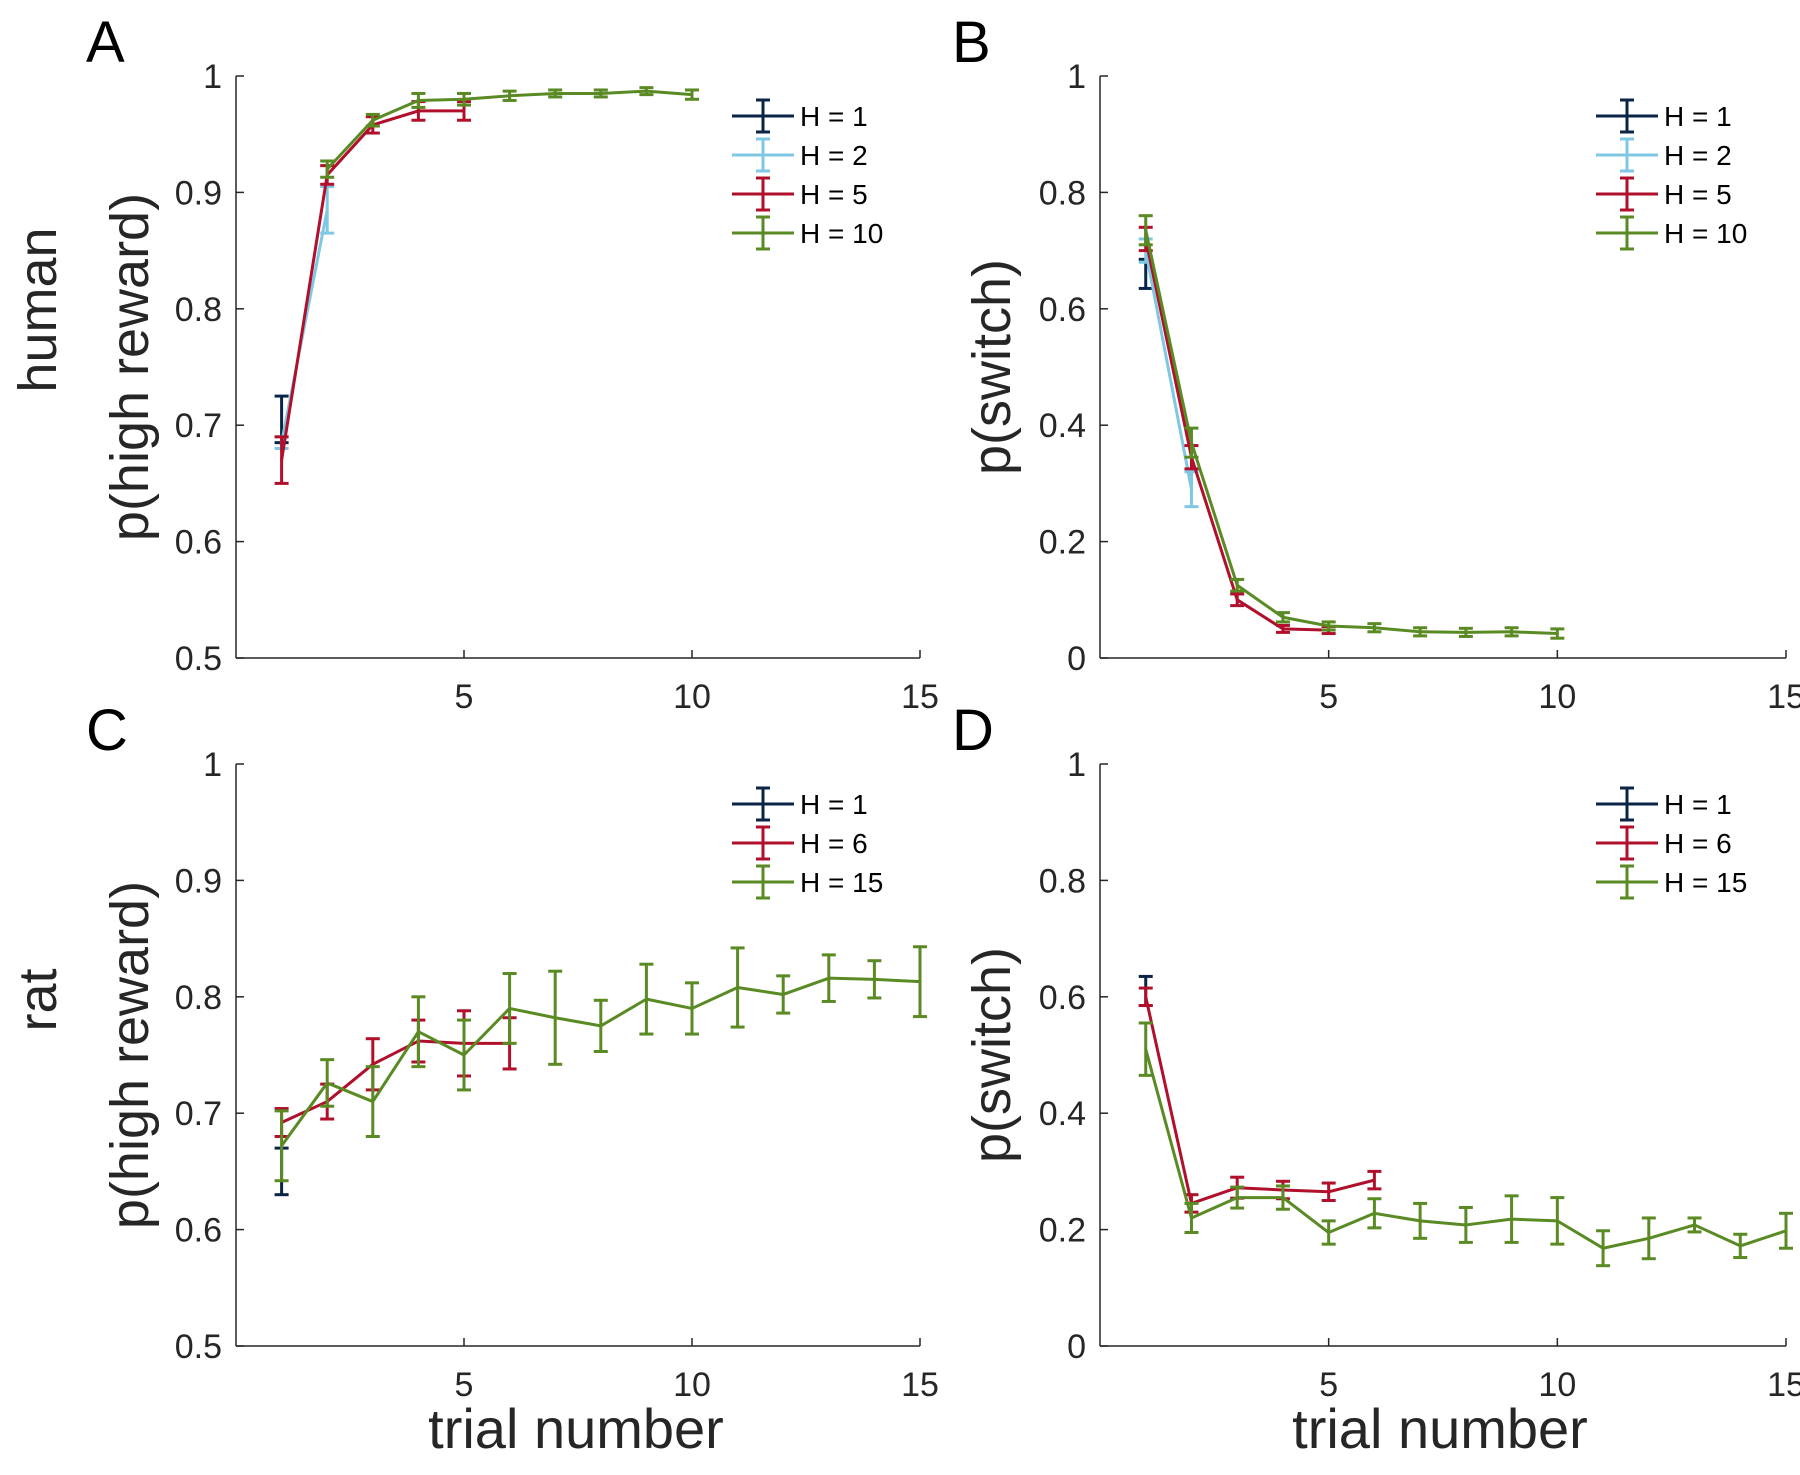 Image resolution: width=1800 pixels, height=1475 pixels. I want to click on panel-a-xtick-label: 10, so click(692, 697).